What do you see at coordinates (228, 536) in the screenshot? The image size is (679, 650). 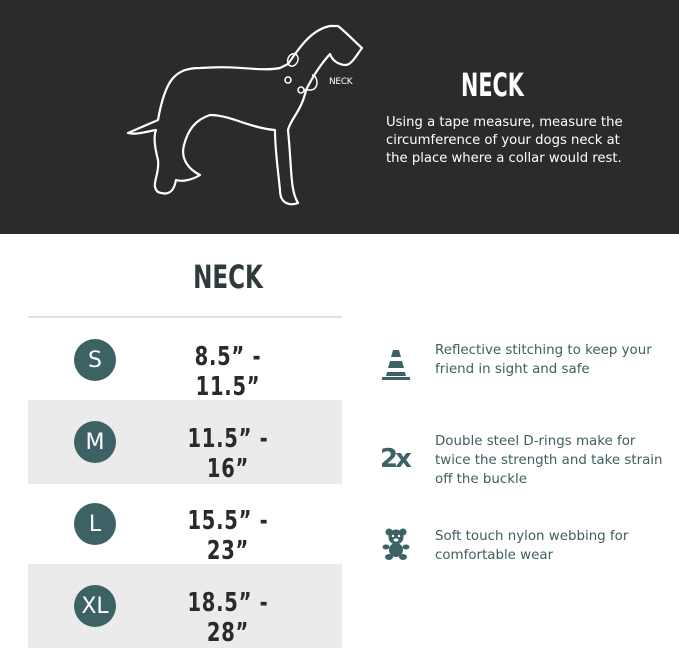 I see `size-range: 15.5” - 23”` at bounding box center [228, 536].